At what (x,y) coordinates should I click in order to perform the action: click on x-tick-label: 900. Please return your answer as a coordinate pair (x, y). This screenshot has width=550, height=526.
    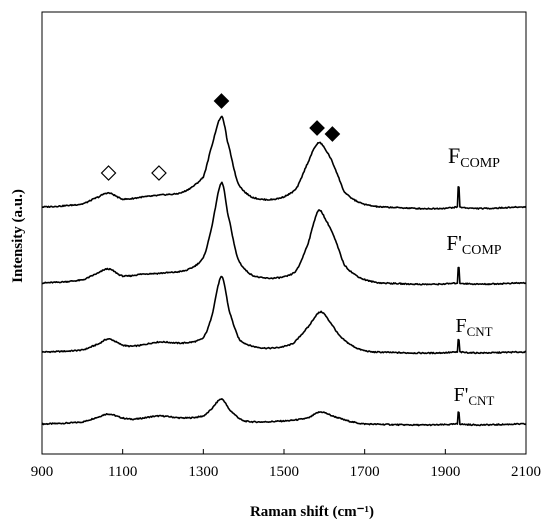
    Looking at the image, I should click on (42, 472).